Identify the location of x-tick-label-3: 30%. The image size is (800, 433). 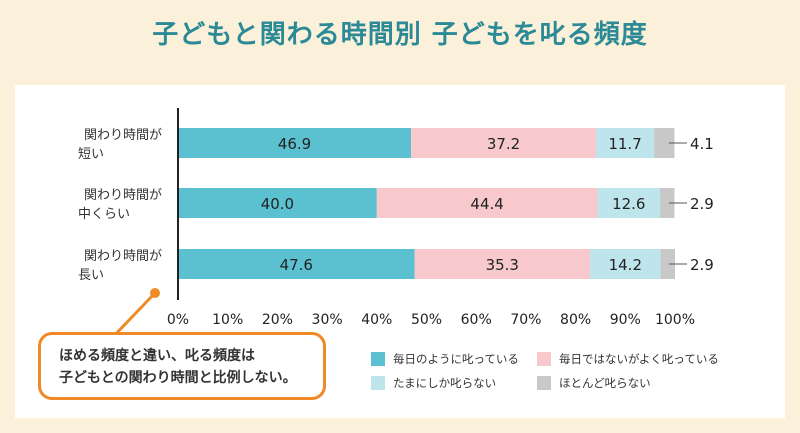
(327, 320).